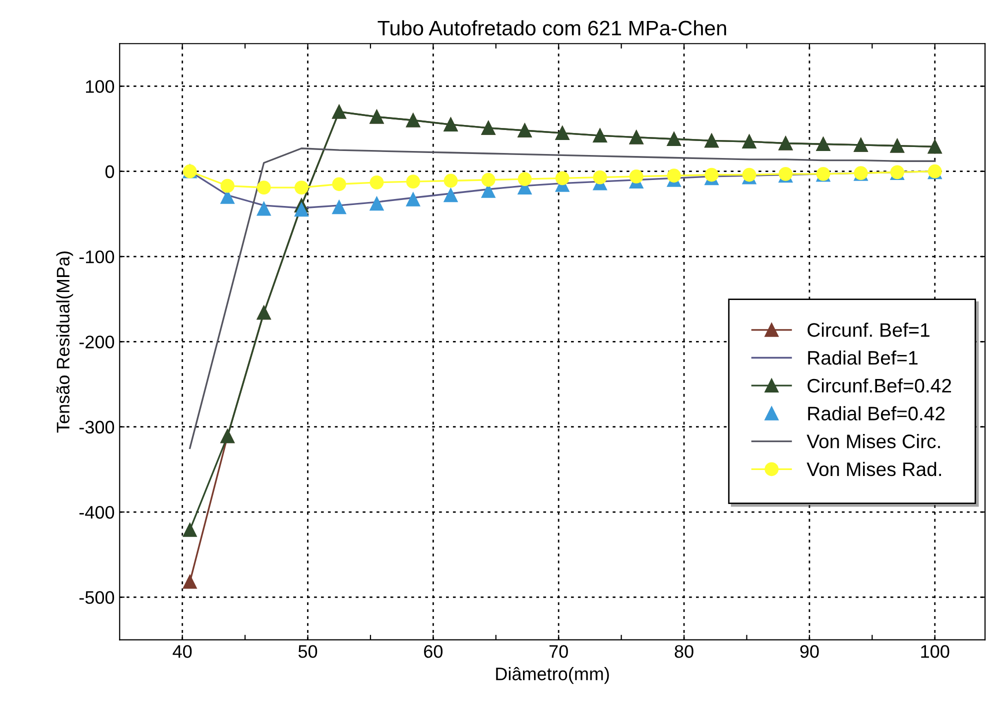  I want to click on y-tick-label: 0, so click(109, 171).